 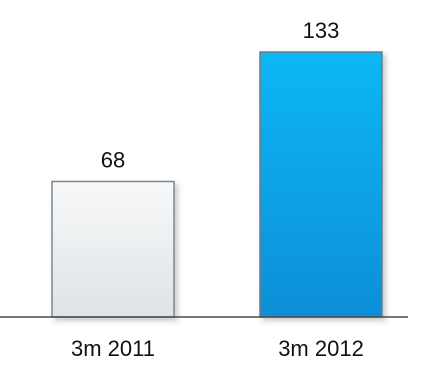 I want to click on category-label-3m-2011: 3m 2011, so click(x=113, y=348).